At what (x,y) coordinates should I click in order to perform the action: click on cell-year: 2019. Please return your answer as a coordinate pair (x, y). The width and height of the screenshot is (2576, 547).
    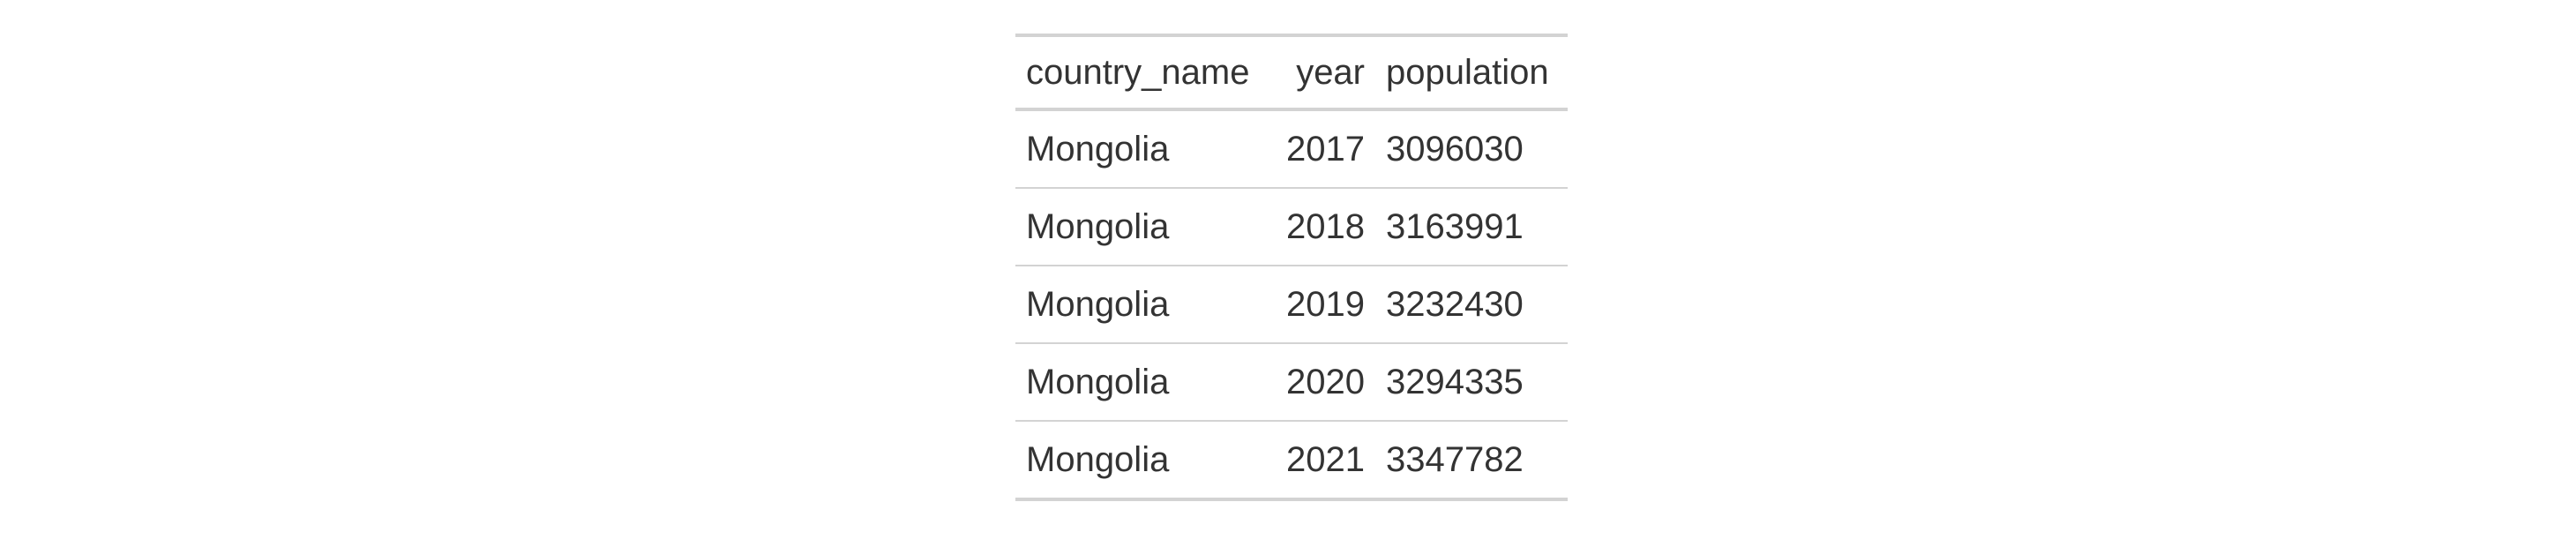
    Looking at the image, I should click on (1322, 305).